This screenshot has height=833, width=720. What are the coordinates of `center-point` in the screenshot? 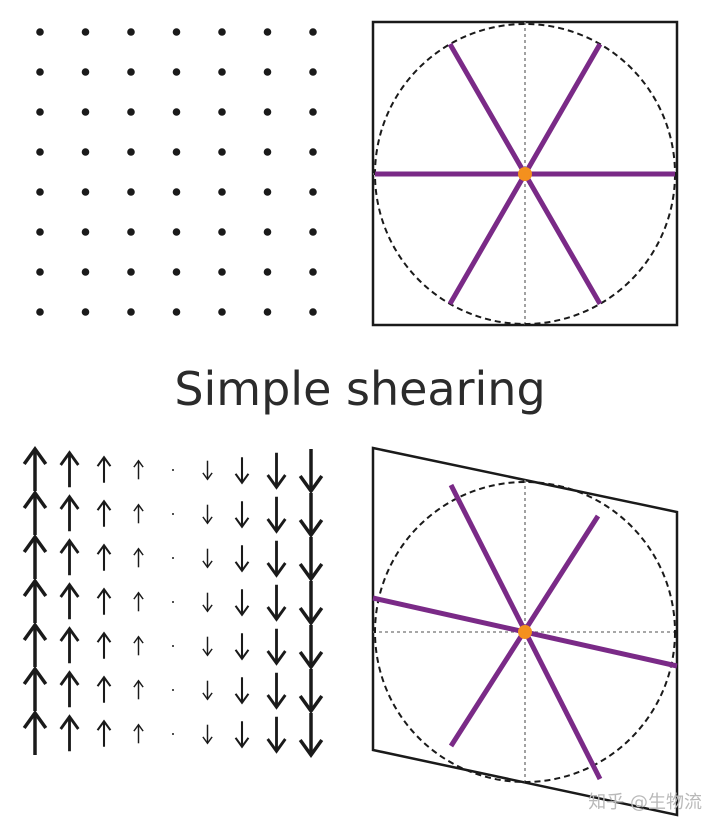 It's located at (525, 632).